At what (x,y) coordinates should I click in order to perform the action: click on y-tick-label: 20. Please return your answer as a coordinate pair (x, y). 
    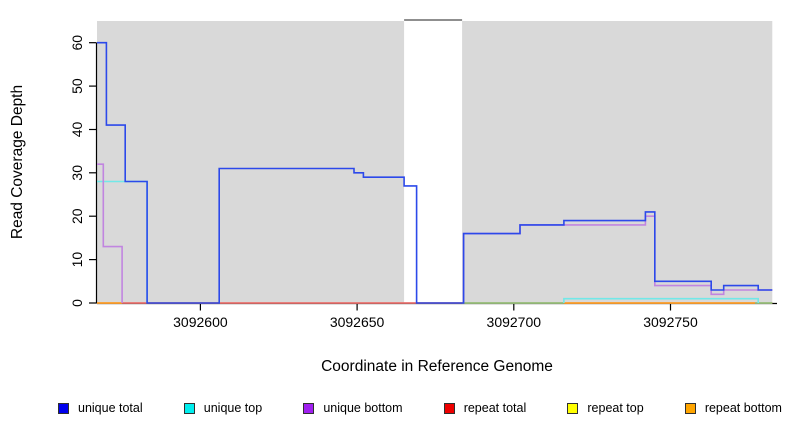
    Looking at the image, I should click on (77, 216).